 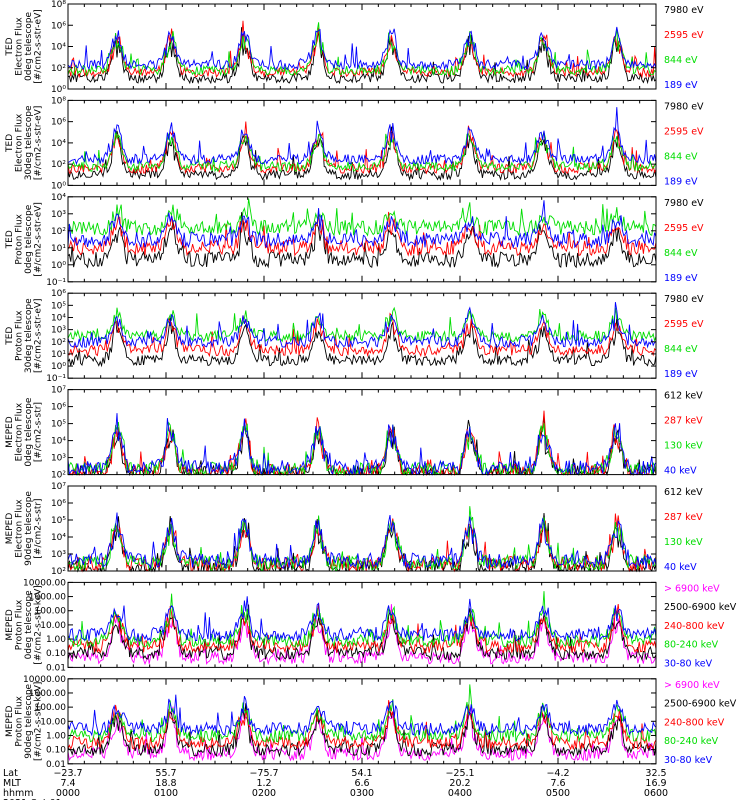 I want to click on time-axis-label: 54.1, so click(x=361, y=773).